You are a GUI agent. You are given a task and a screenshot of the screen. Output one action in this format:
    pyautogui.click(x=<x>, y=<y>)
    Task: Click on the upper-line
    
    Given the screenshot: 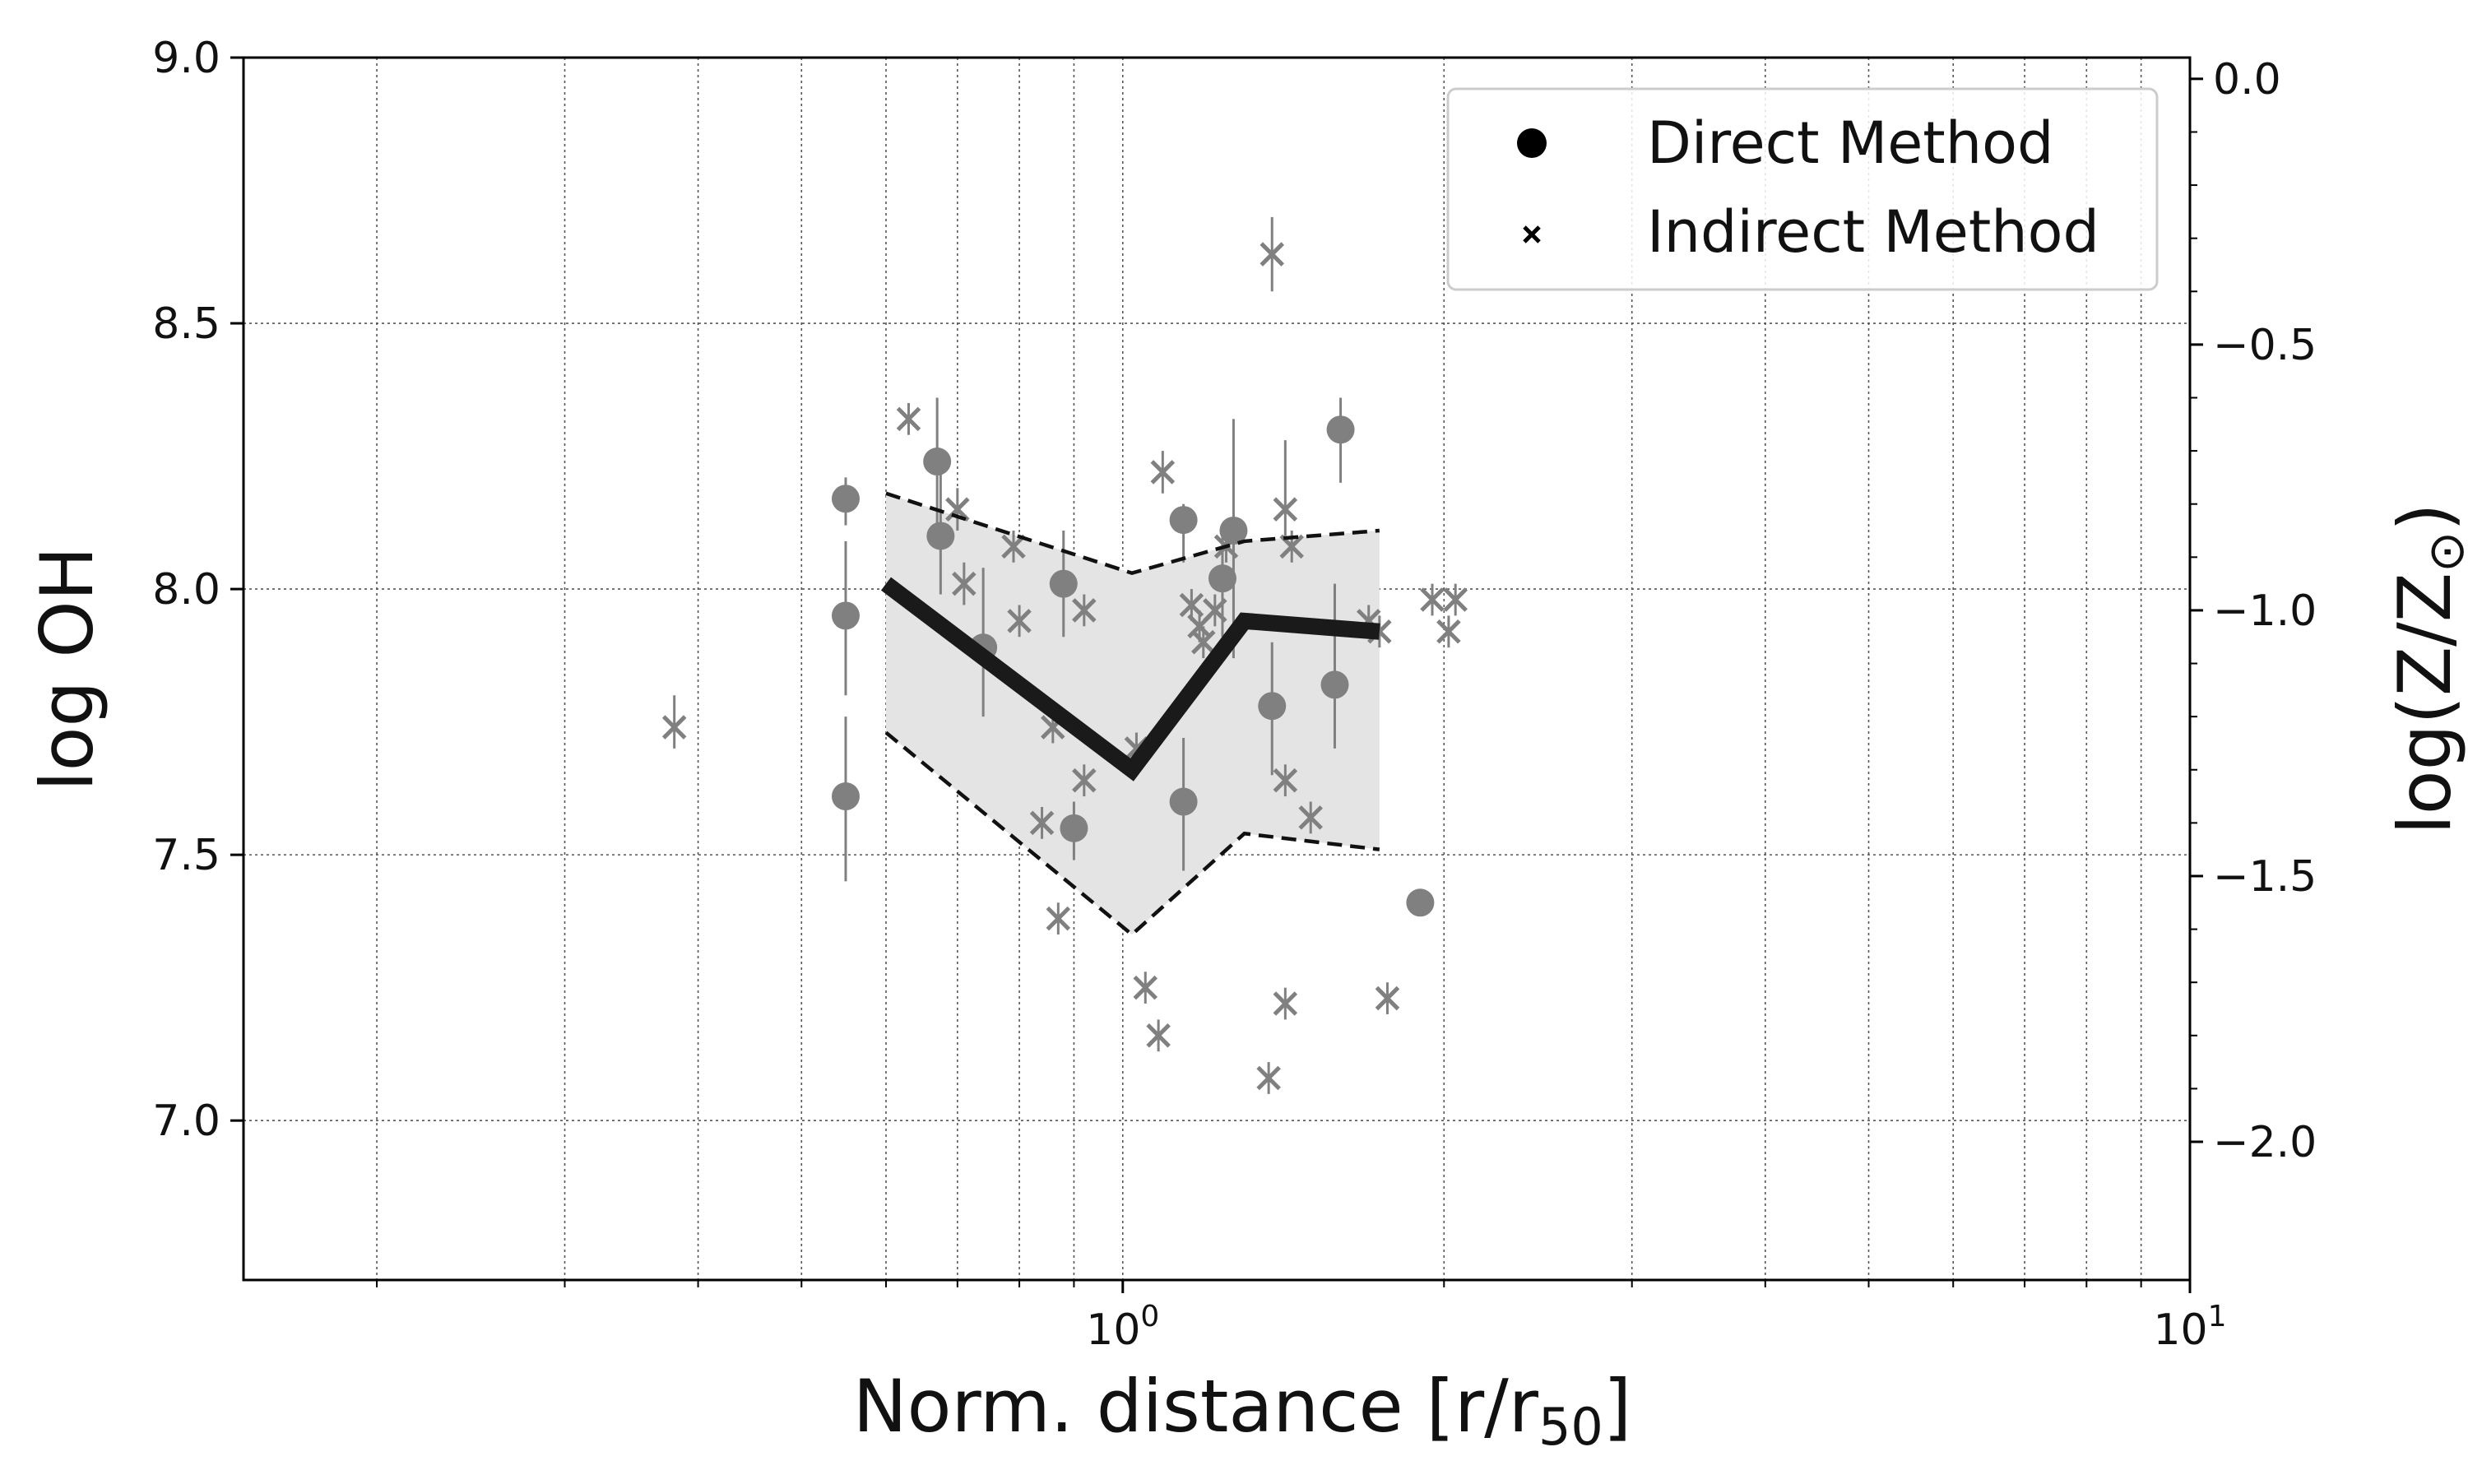 What is the action you would take?
    pyautogui.click(x=1132, y=533)
    